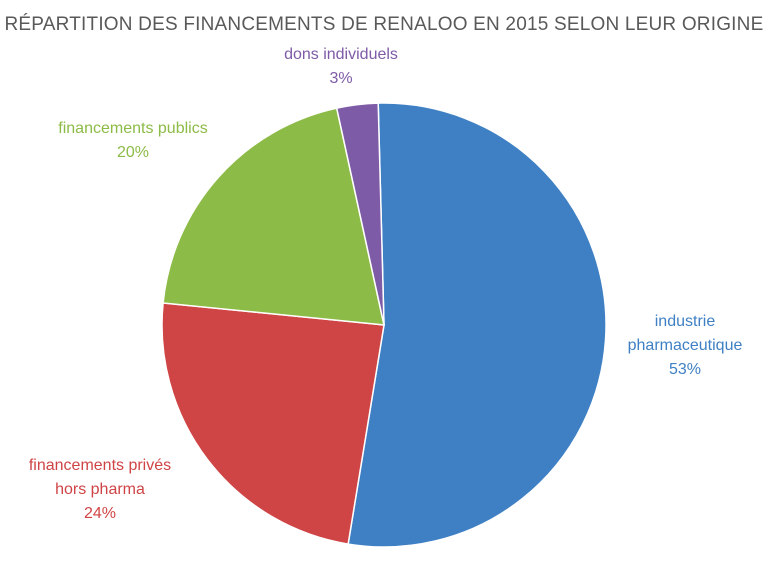 This screenshot has height=573, width=768. What do you see at coordinates (685, 321) in the screenshot?
I see `slice-name-label: industrie` at bounding box center [685, 321].